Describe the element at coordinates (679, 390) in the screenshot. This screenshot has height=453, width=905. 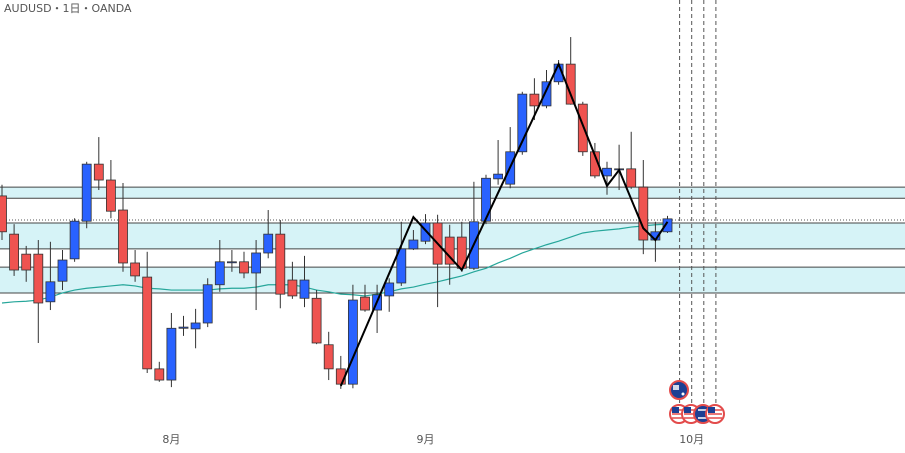
I see `au-event-icon` at that location.